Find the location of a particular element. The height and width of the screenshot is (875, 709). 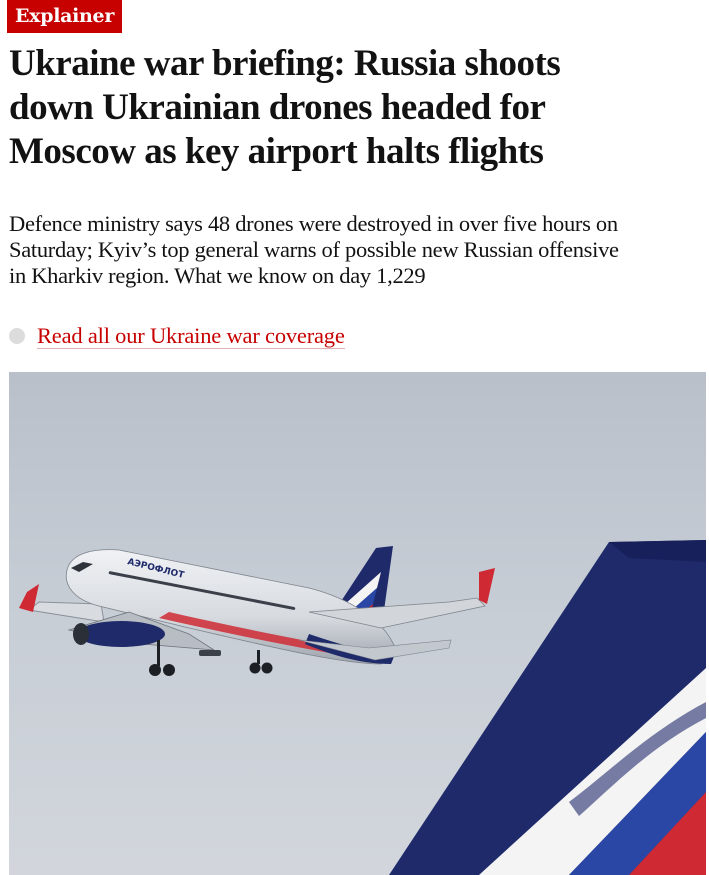

fuselage is located at coordinates (231, 607).